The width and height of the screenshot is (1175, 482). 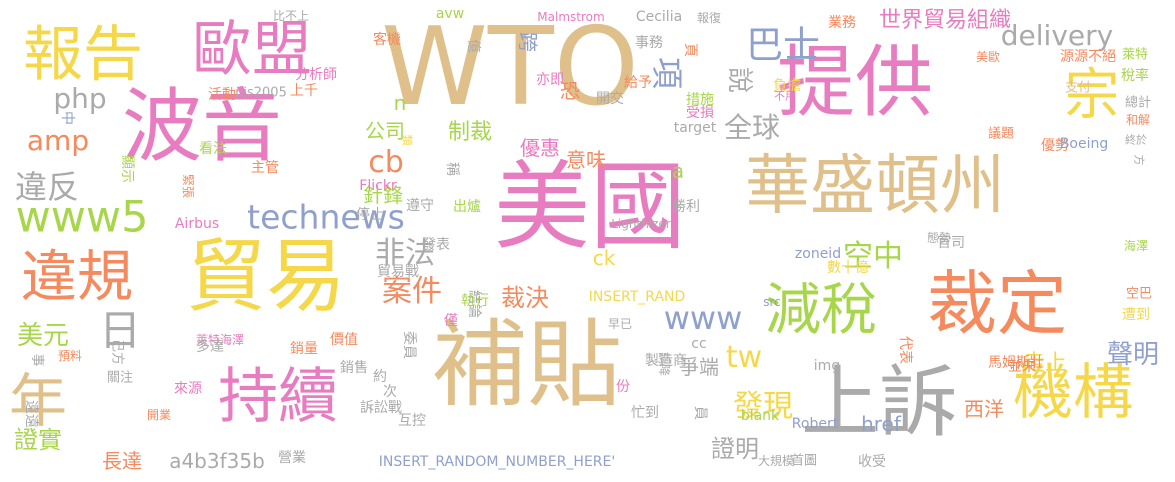 I want to click on cloud-word: 銷售, so click(x=354, y=368).